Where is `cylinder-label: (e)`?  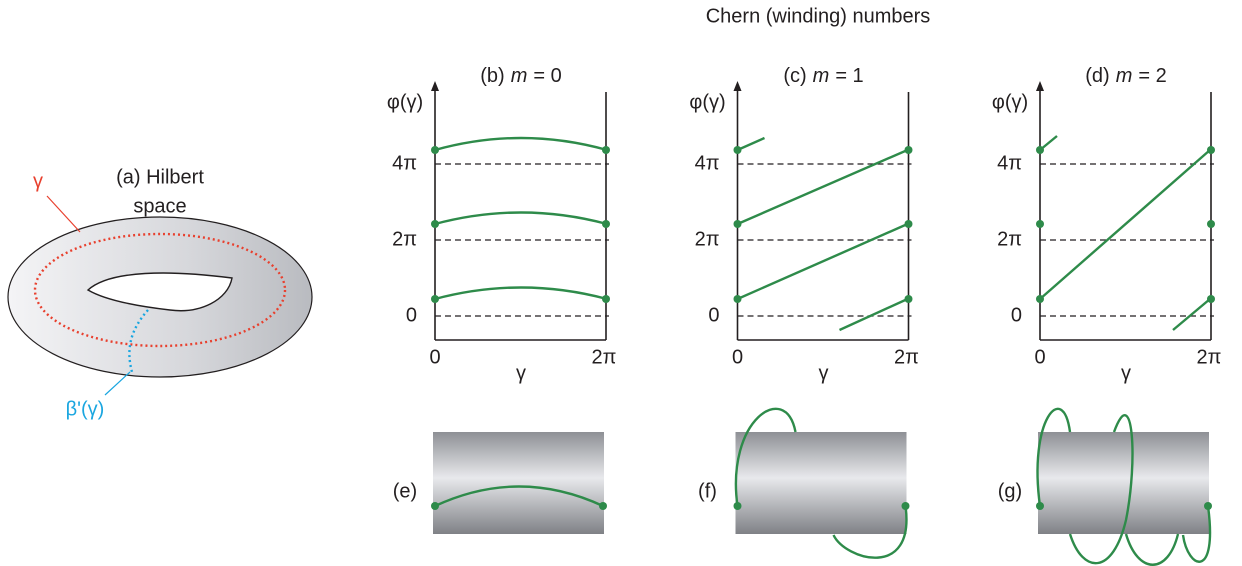
cylinder-label: (e) is located at coordinates (405, 491).